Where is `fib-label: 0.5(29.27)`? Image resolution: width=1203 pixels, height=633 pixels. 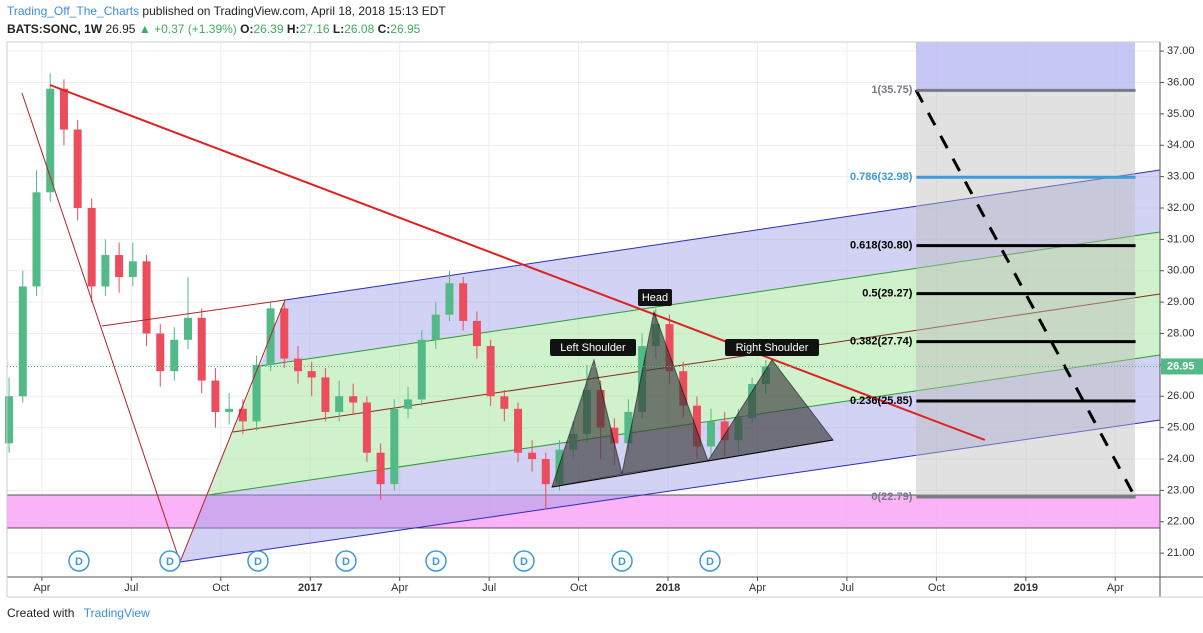
fib-label: 0.5(29.27) is located at coordinates (887, 294).